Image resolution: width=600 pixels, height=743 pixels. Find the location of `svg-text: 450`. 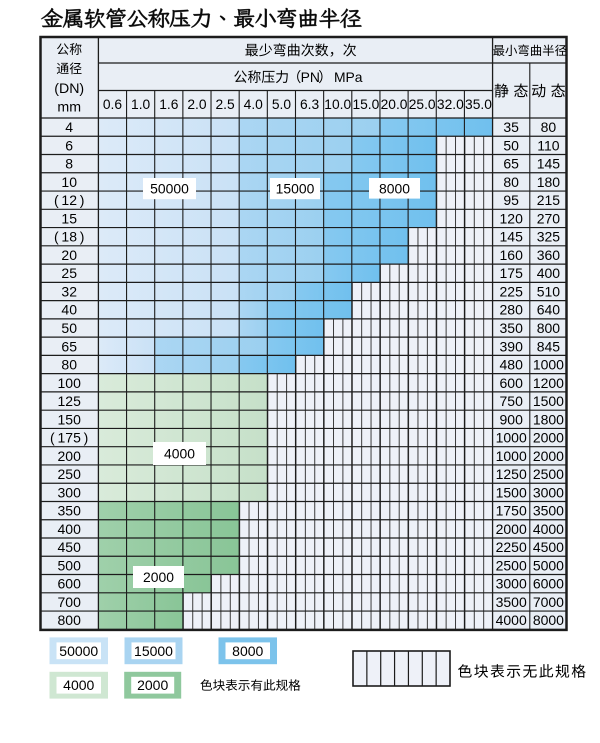

svg-text: 450 is located at coordinates (70, 547).